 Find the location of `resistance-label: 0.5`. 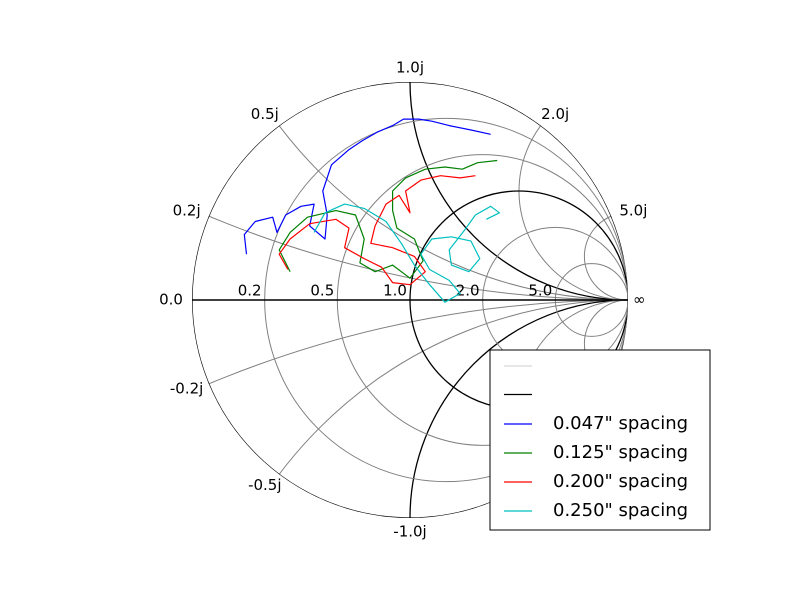

resistance-label: 0.5 is located at coordinates (322, 291).